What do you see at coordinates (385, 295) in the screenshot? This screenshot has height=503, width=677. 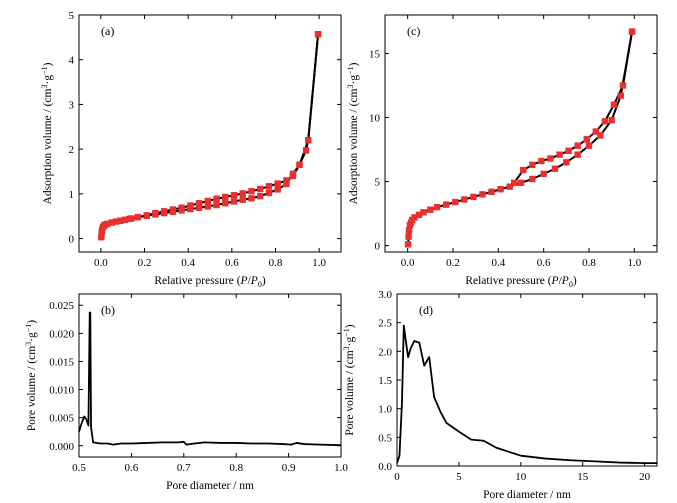 I see `y-tick-label: 3.0` at bounding box center [385, 295].